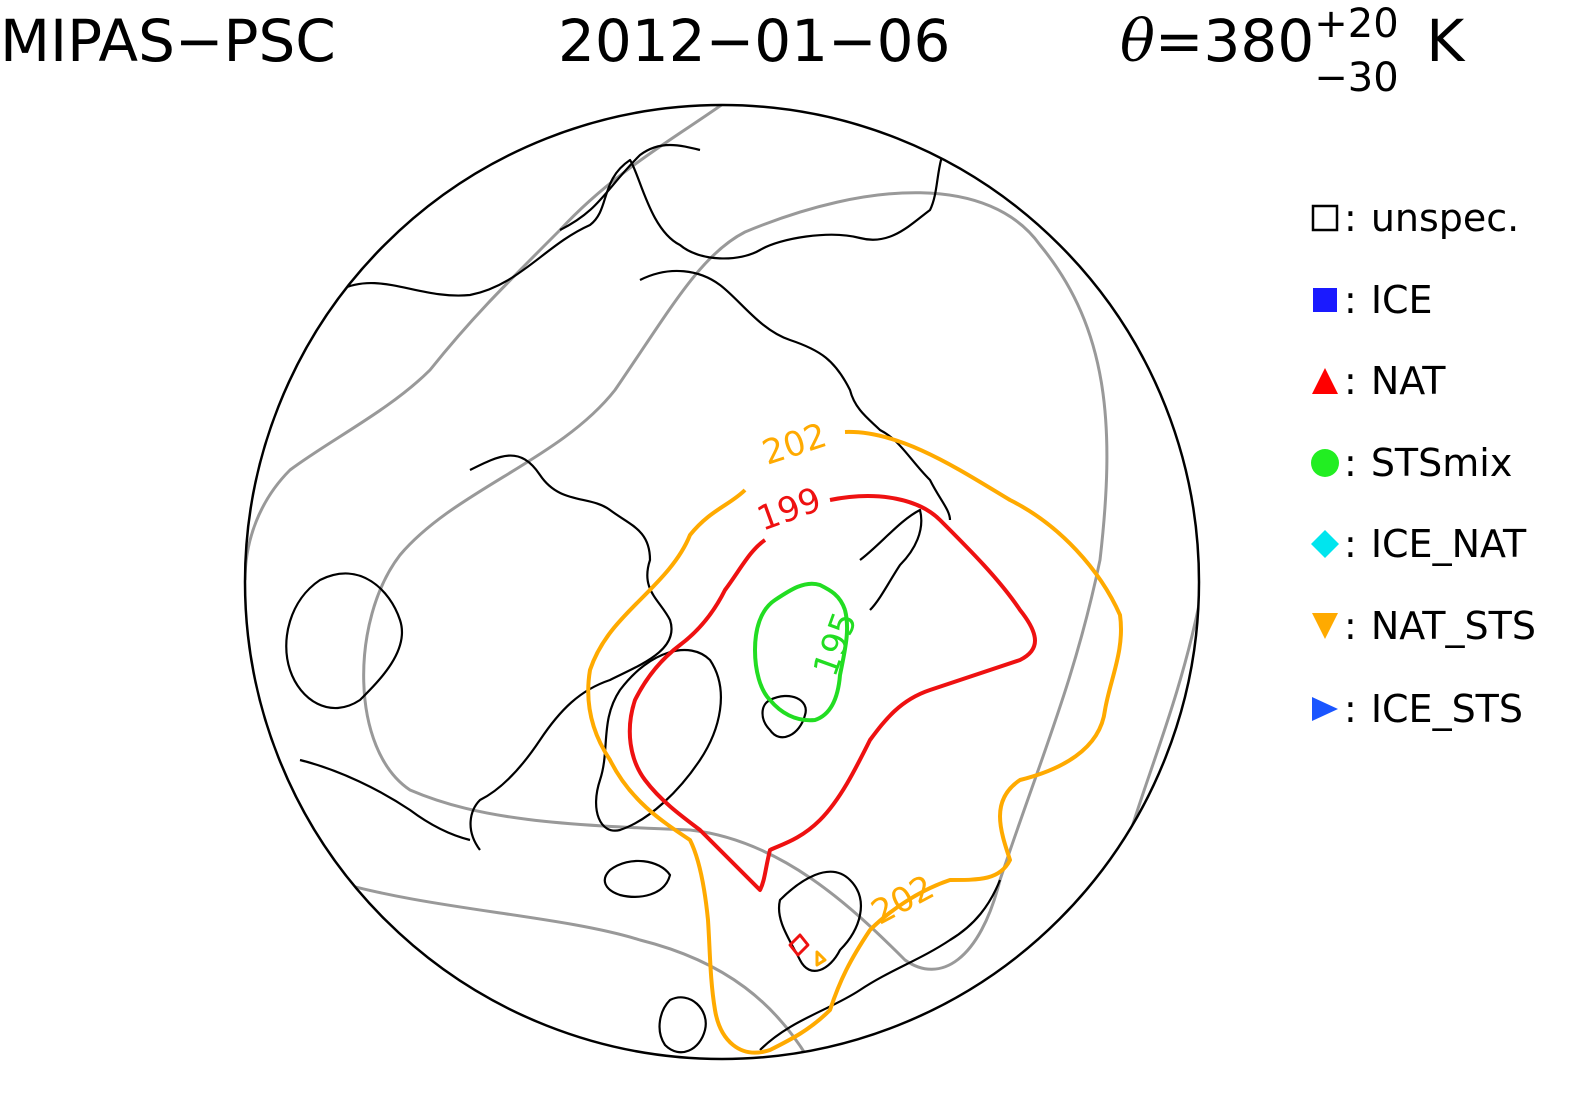  I want to click on legend-label: NAT_STS, so click(1453, 626).